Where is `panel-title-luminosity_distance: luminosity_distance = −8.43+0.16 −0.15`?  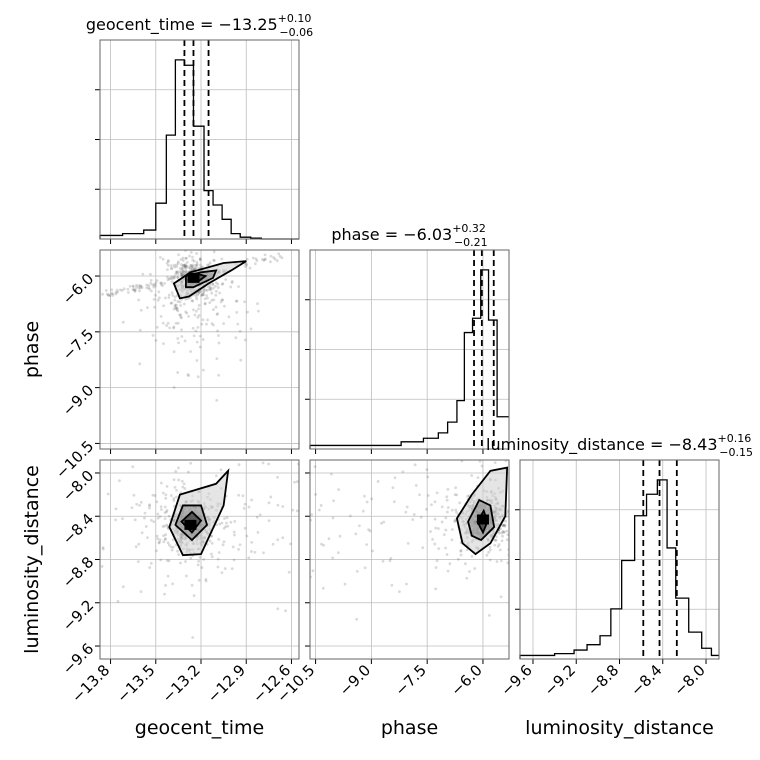
panel-title-luminosity_distance: luminosity_distance = −8.43+0.16 −0.15 is located at coordinates (619, 445).